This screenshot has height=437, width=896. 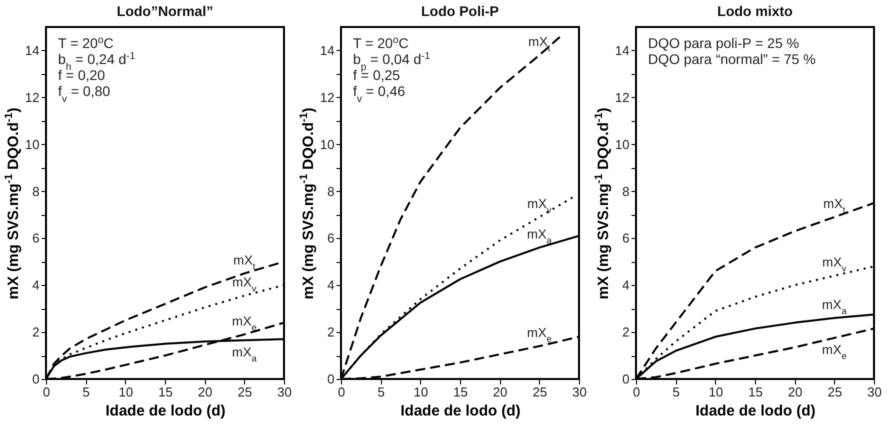 I want to click on annotation: f$_{v}$ = 0,46, so click(x=379, y=93).